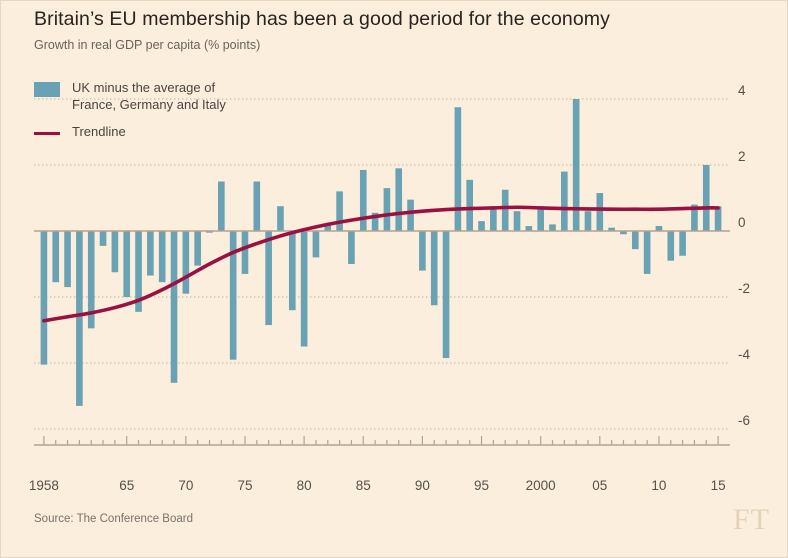 The height and width of the screenshot is (558, 788). Describe the element at coordinates (744, 420) in the screenshot. I see `y-axis-tick-label: -6` at that location.